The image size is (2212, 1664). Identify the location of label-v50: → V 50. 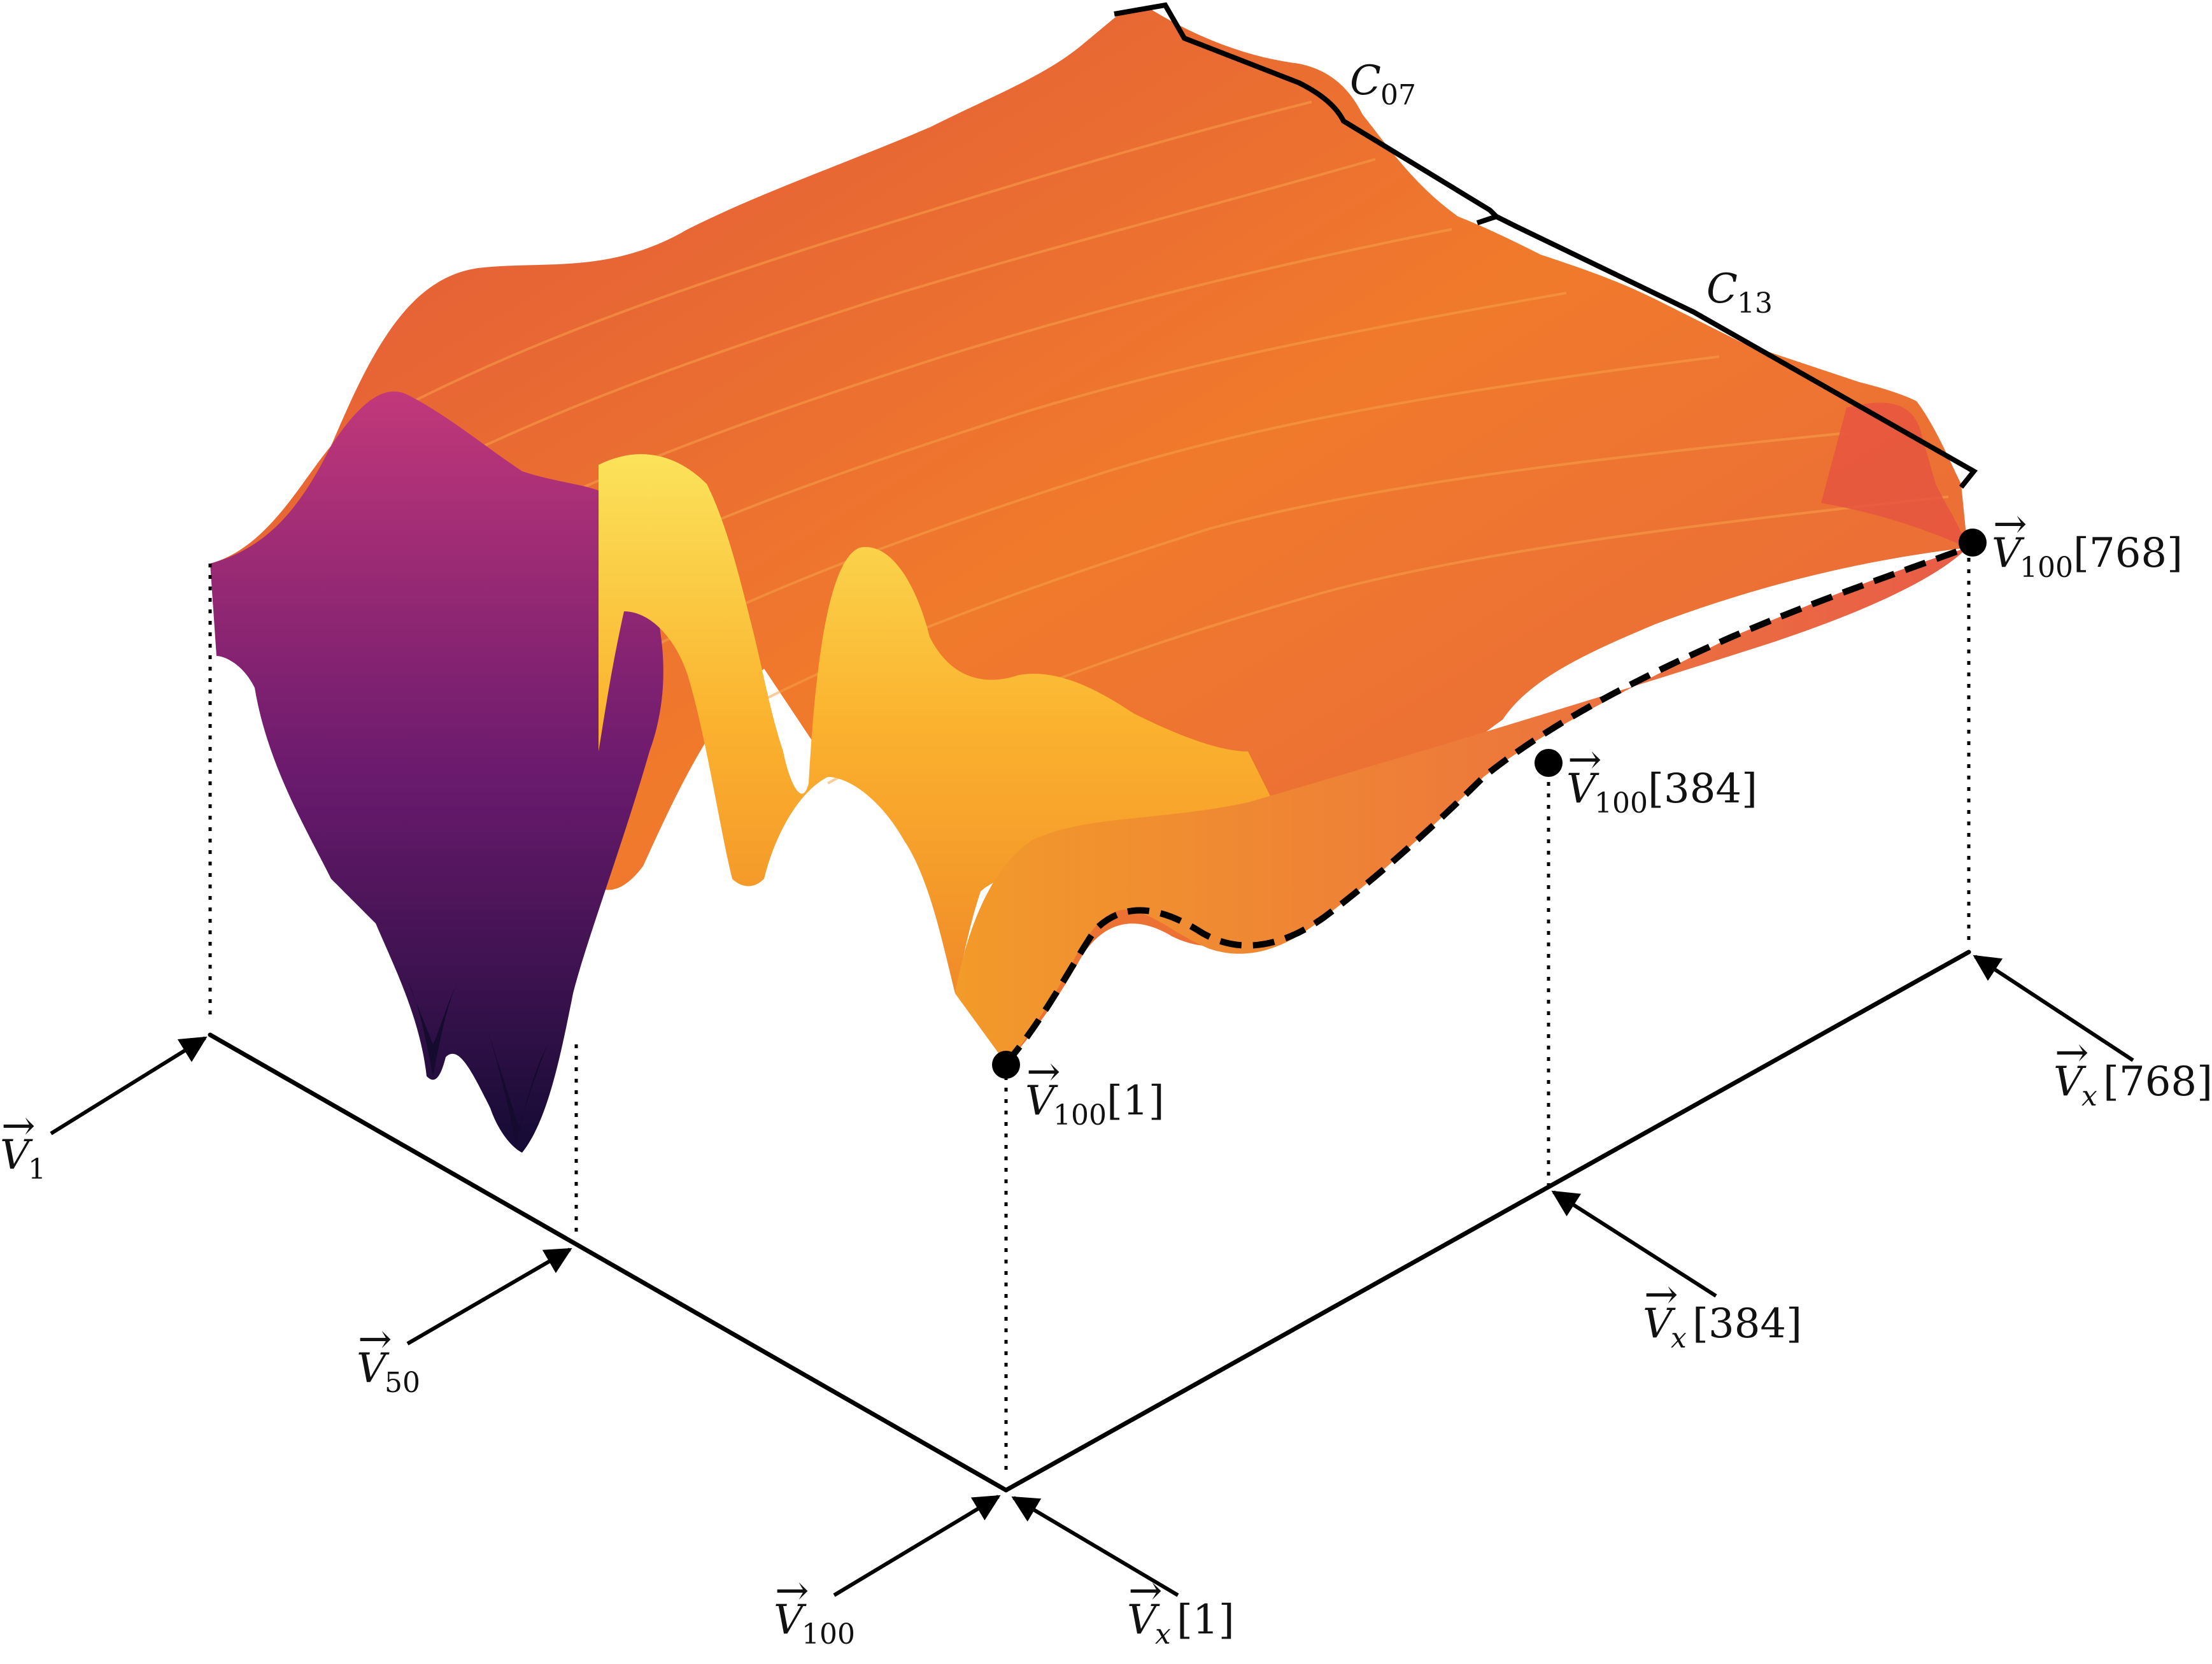
(389, 1357).